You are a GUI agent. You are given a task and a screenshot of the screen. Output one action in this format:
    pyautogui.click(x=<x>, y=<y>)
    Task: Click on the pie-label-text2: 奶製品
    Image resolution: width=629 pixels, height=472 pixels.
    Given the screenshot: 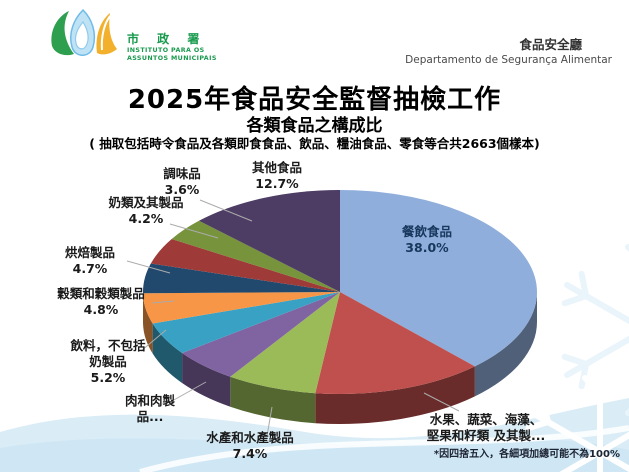 What is the action you would take?
    pyautogui.click(x=108, y=361)
    